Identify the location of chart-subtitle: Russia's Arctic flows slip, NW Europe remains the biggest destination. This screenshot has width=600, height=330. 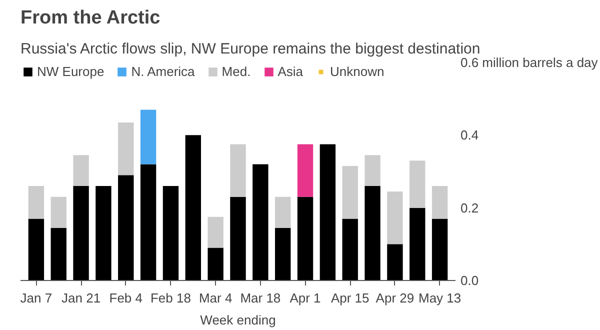
(250, 49).